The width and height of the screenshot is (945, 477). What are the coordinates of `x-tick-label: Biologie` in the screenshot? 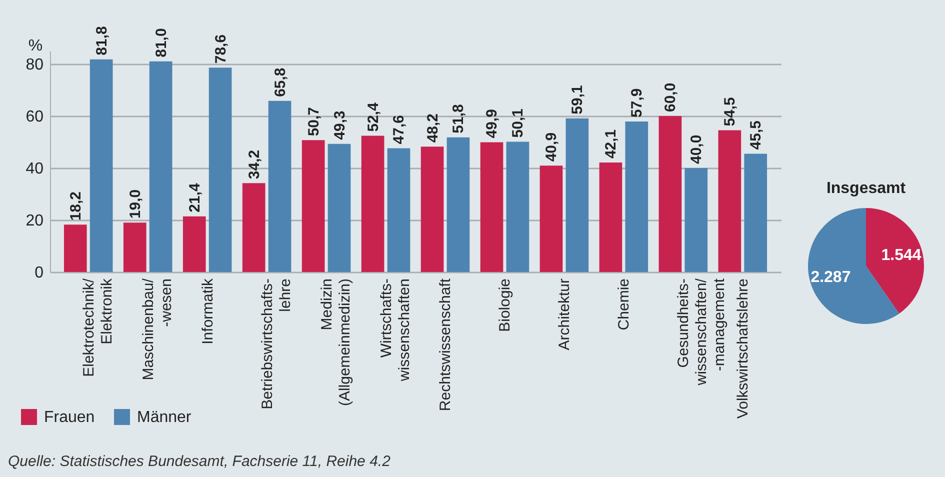 It's located at (505, 305).